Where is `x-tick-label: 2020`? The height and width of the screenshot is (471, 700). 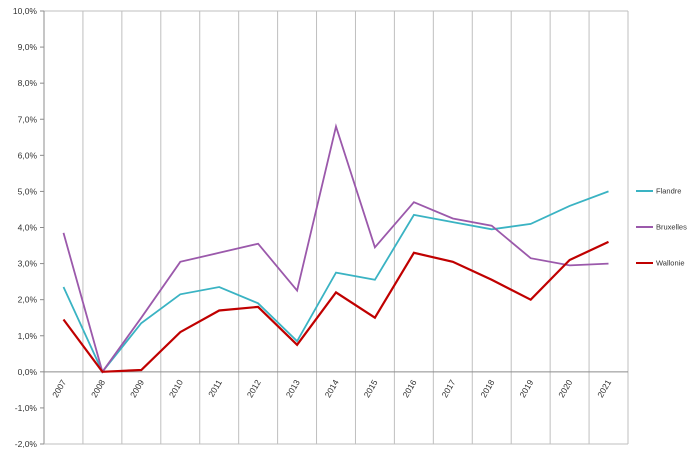 x-tick-label: 2020 is located at coordinates (565, 389).